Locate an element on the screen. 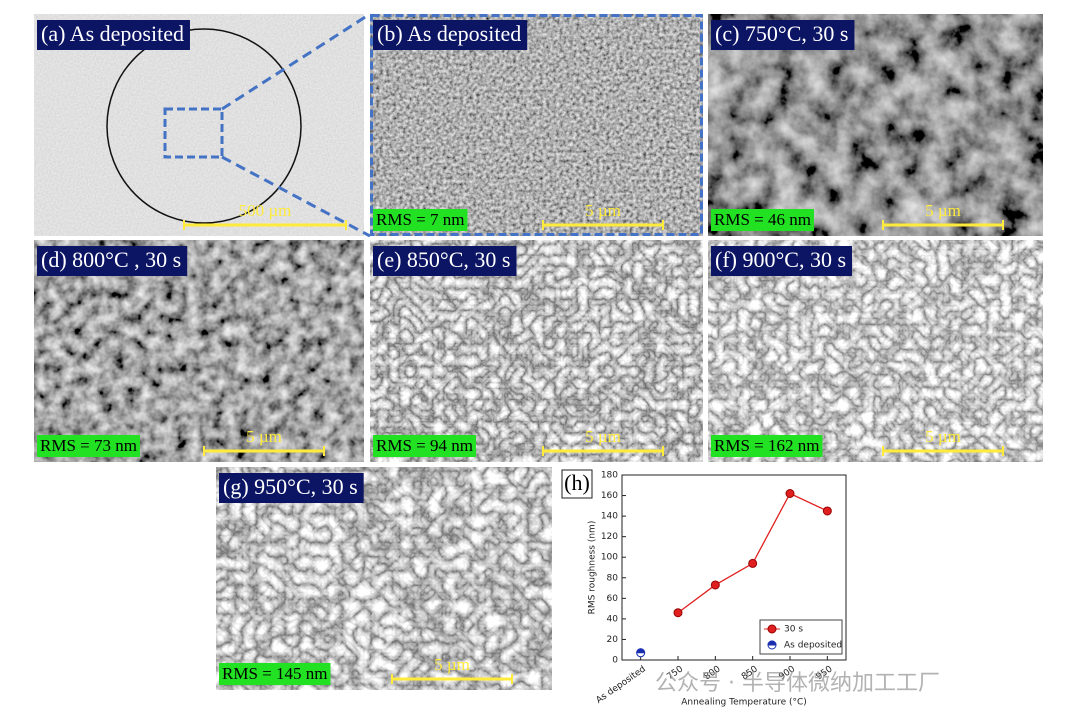  y-tick-label: 160 is located at coordinates (609, 496).